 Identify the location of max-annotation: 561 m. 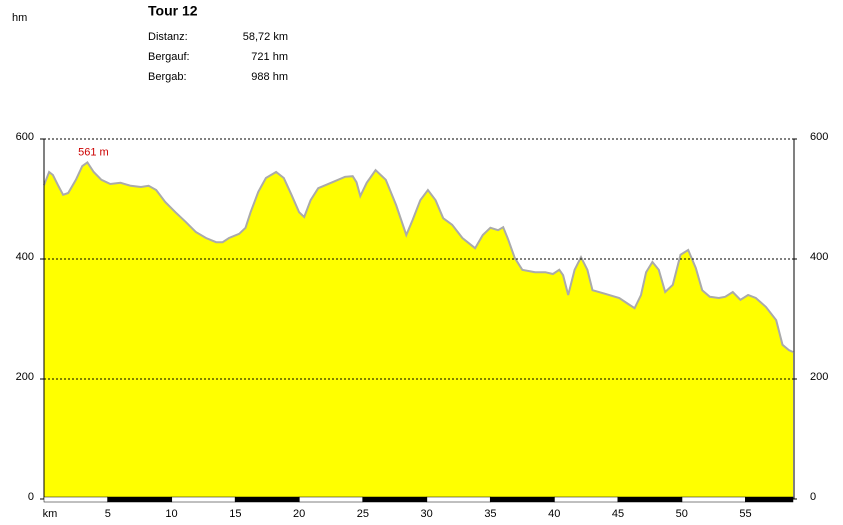
(93, 152).